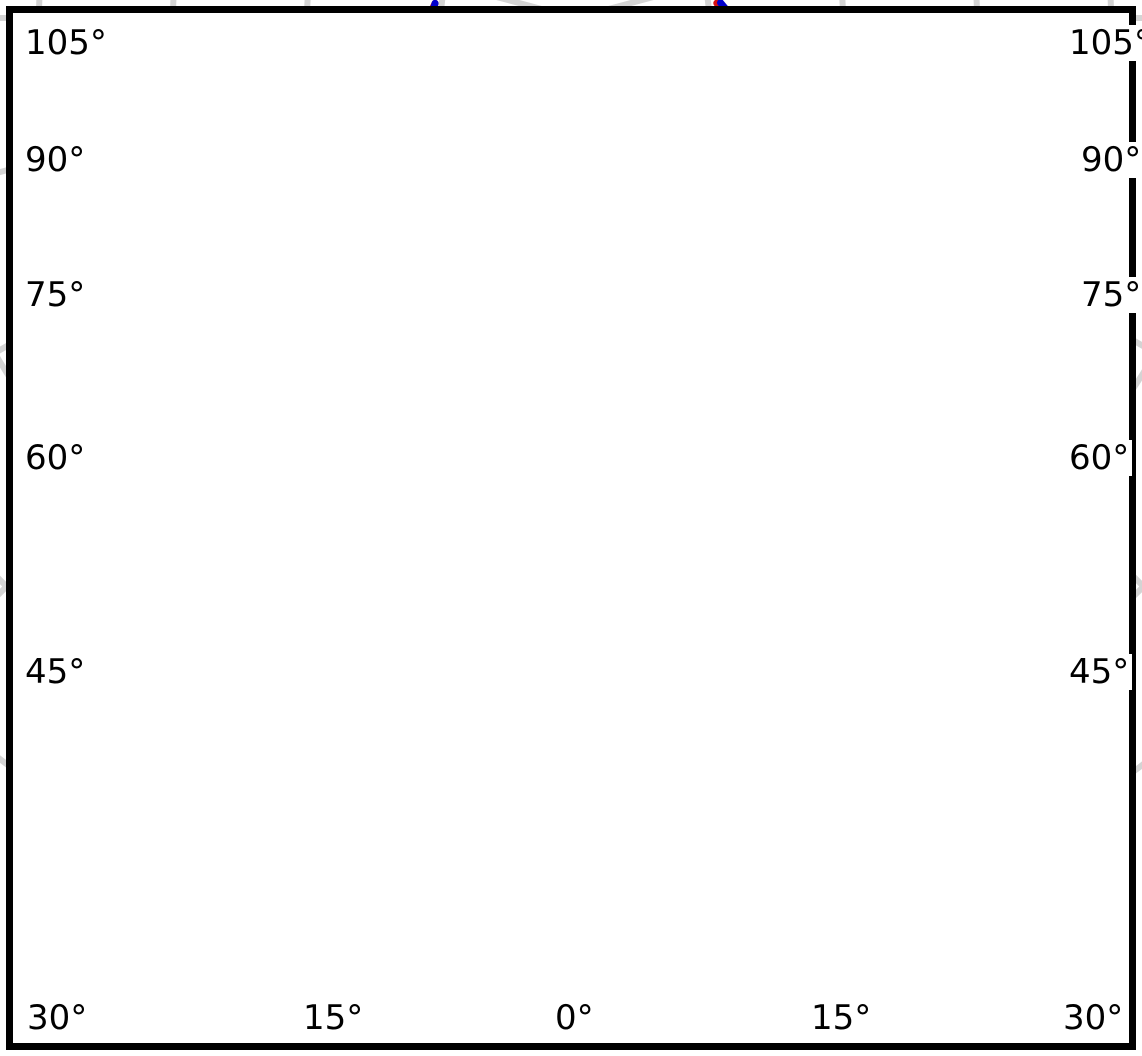  I want to click on axis-label-bottom-3: 15°, so click(841, 1018).